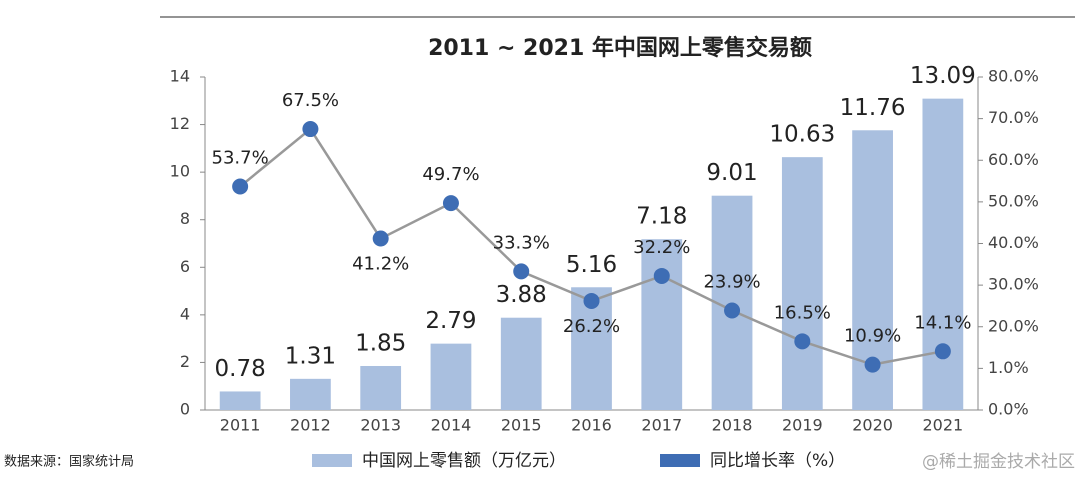 Image resolution: width=1080 pixels, height=486 pixels. What do you see at coordinates (1013, 284) in the screenshot?
I see `y2-tick-label: 30.0%` at bounding box center [1013, 284].